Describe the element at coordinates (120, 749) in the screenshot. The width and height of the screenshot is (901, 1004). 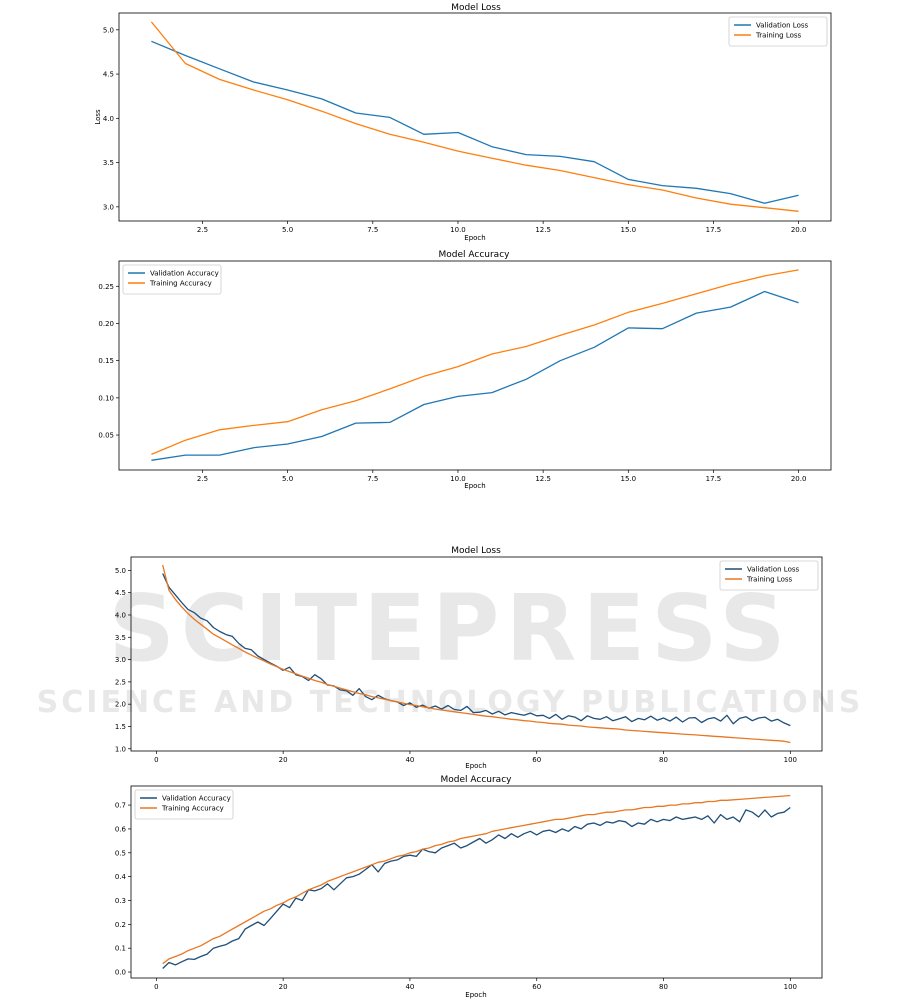
I see `y-tick-label: 1.0` at that location.